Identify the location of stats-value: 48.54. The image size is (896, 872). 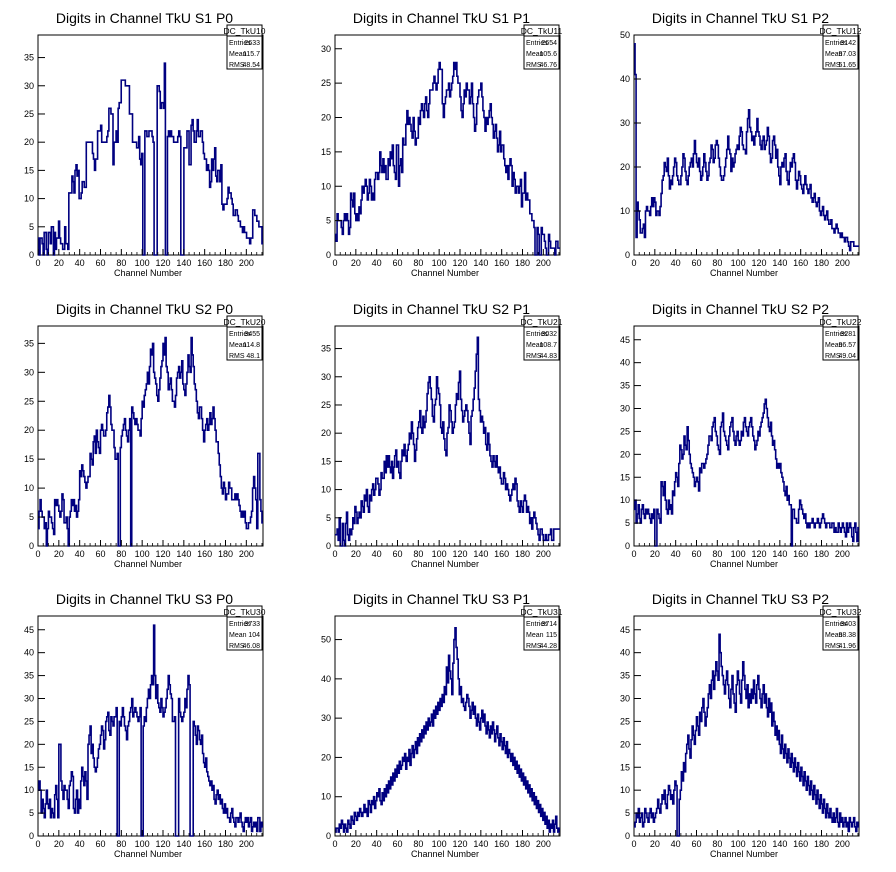
(251, 65).